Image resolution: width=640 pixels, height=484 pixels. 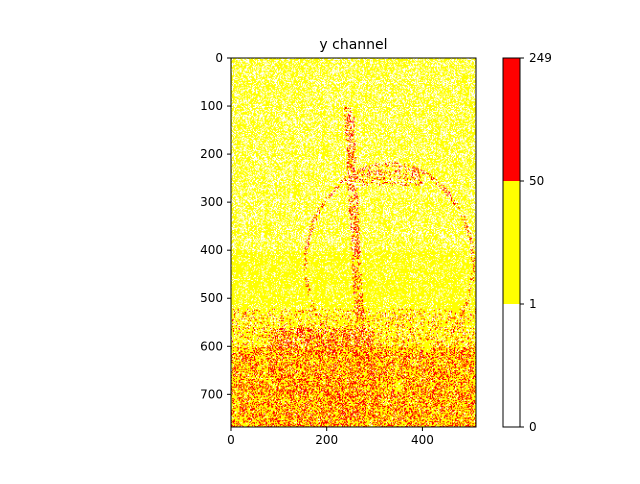 I want to click on x-tick-label: 400, so click(x=422, y=440).